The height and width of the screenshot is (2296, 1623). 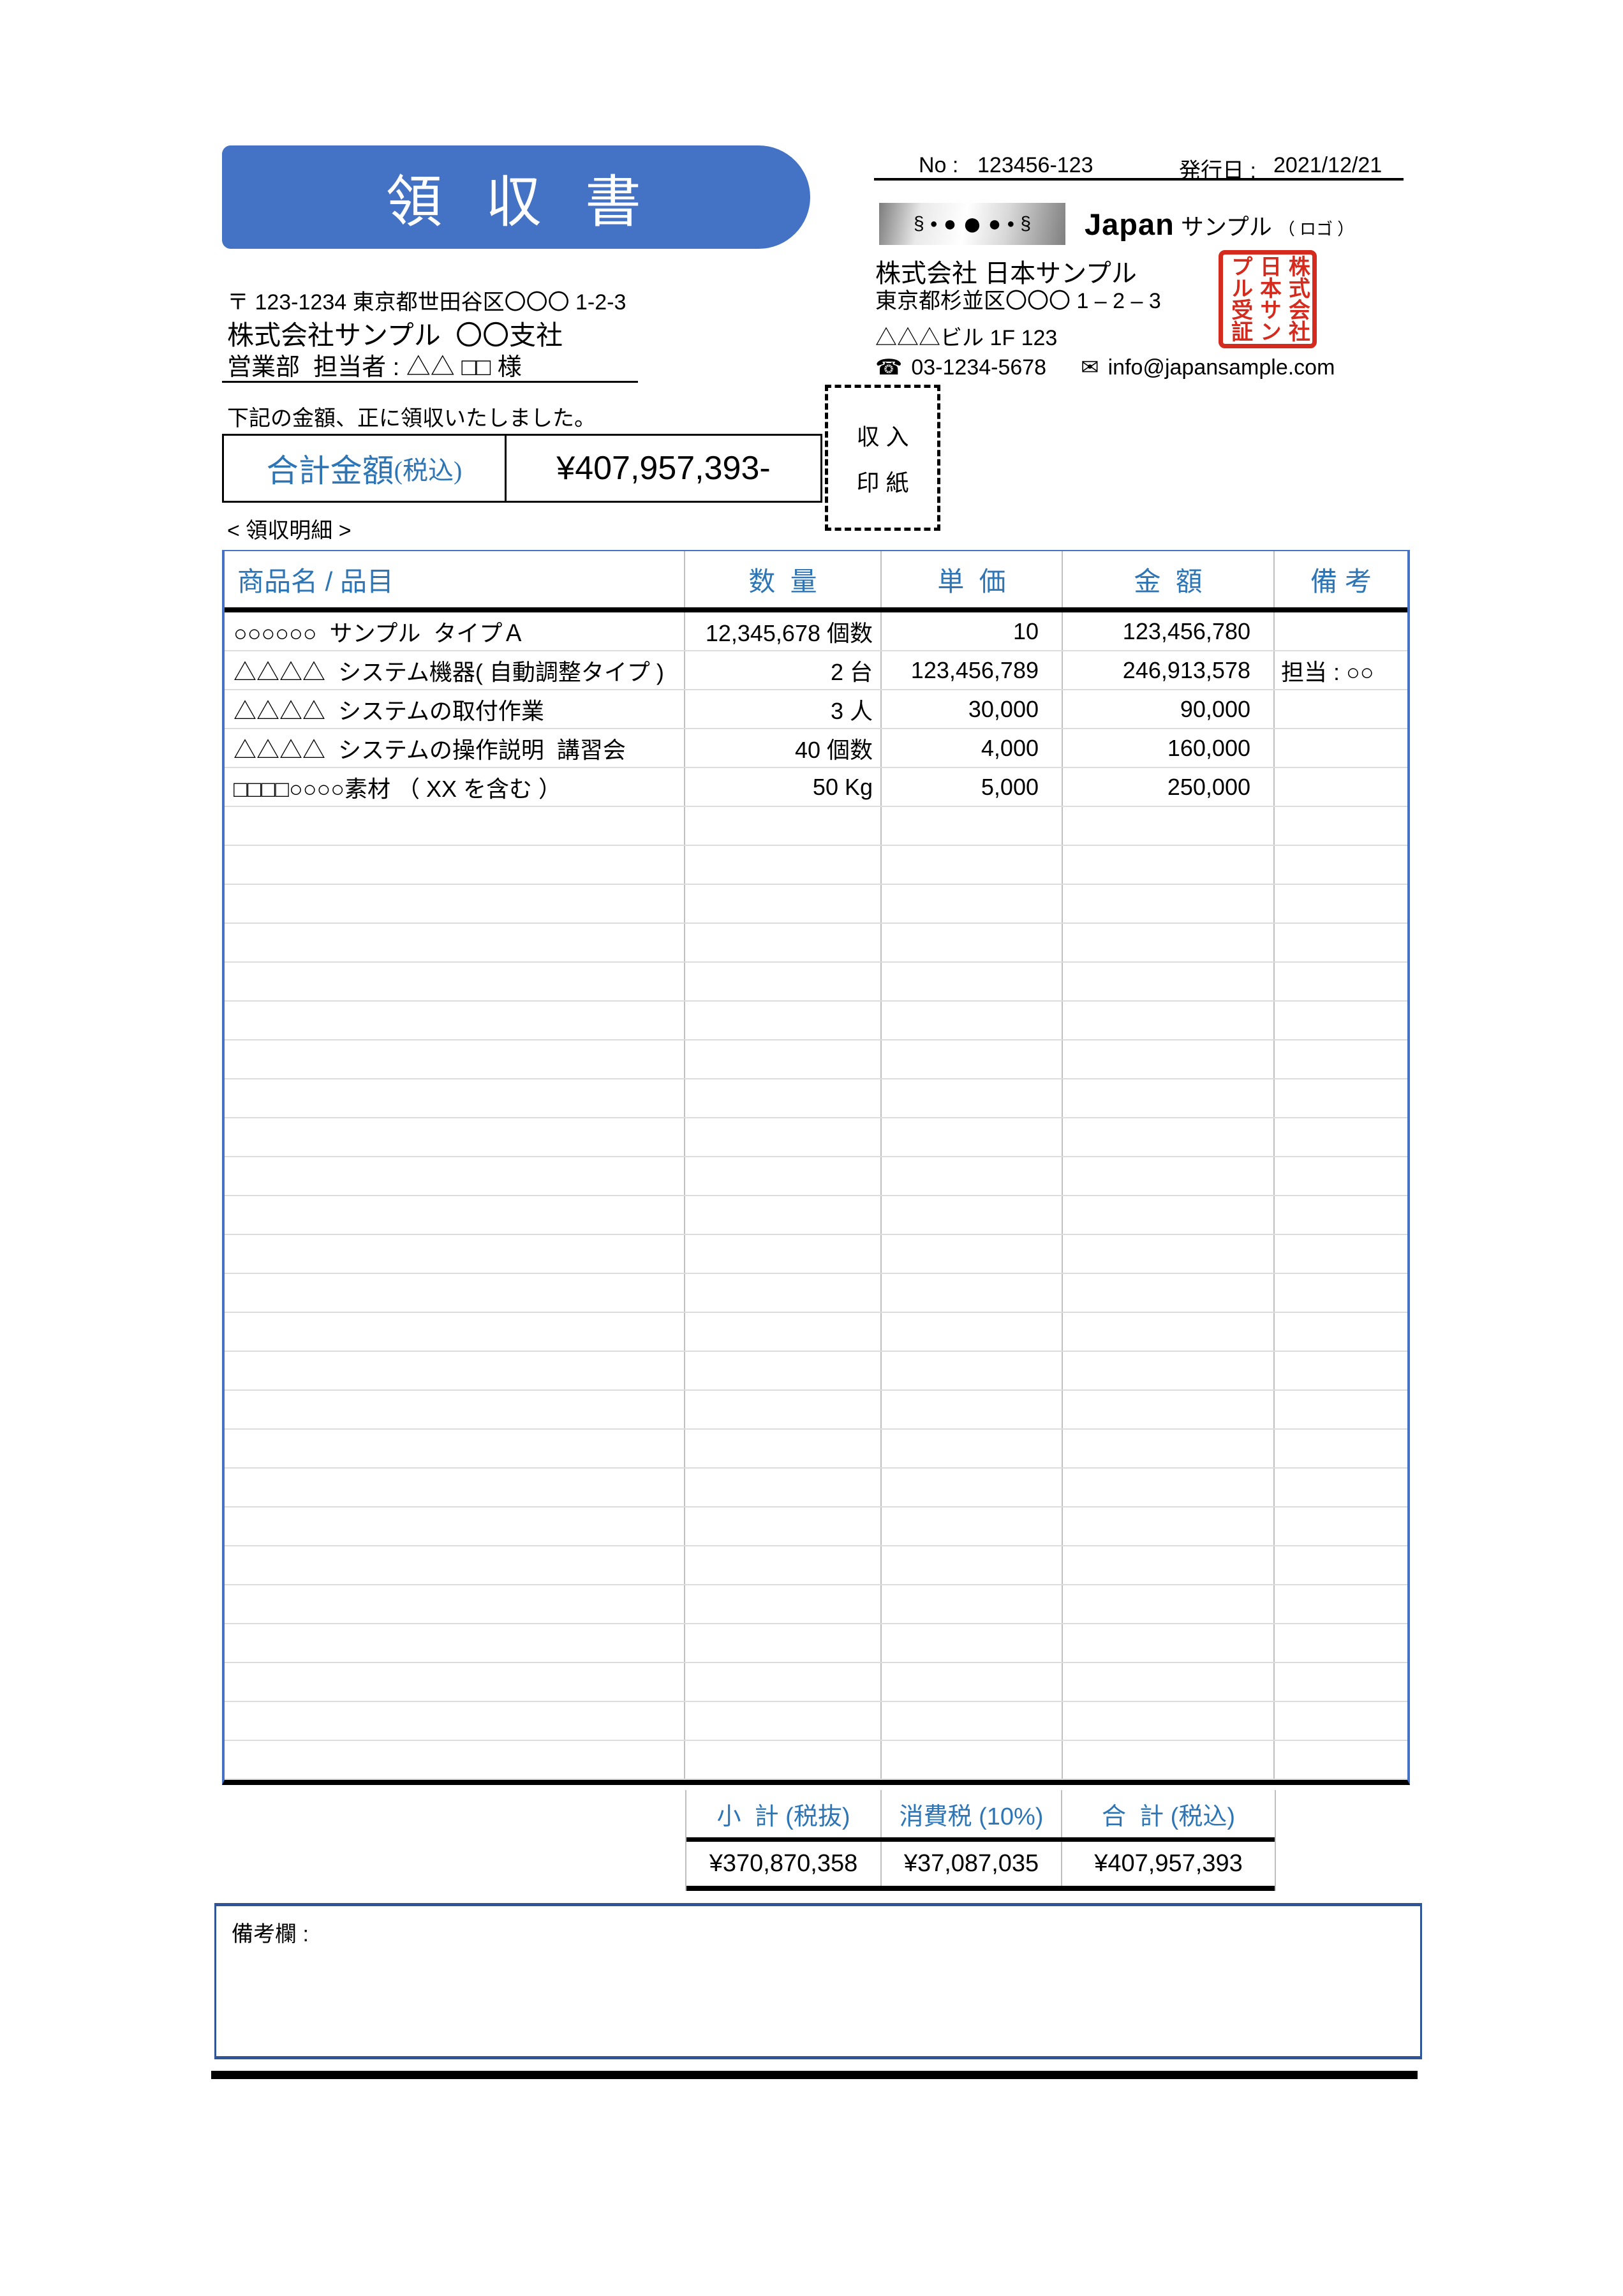 What do you see at coordinates (783, 709) in the screenshot?
I see `quantity-cell: 3 人` at bounding box center [783, 709].